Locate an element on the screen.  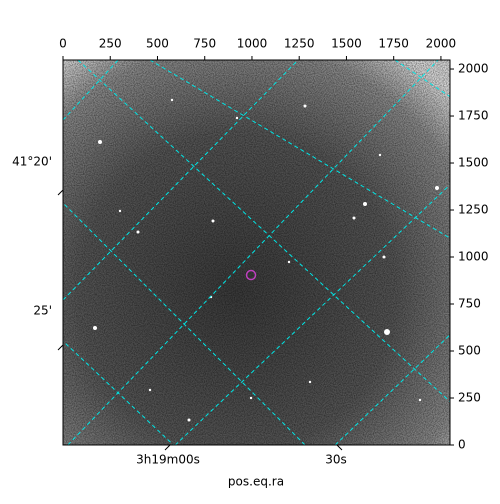
x-tick-label: 2000 is located at coordinates (441, 44).